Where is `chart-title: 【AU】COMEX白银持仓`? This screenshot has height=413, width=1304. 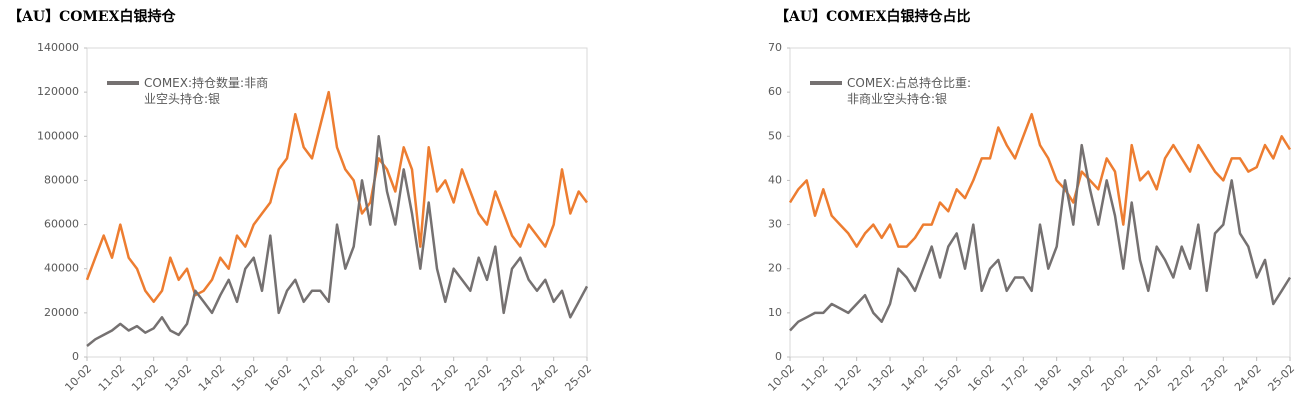 chart-title: 【AU】COMEX白银持仓 is located at coordinates (92, 17).